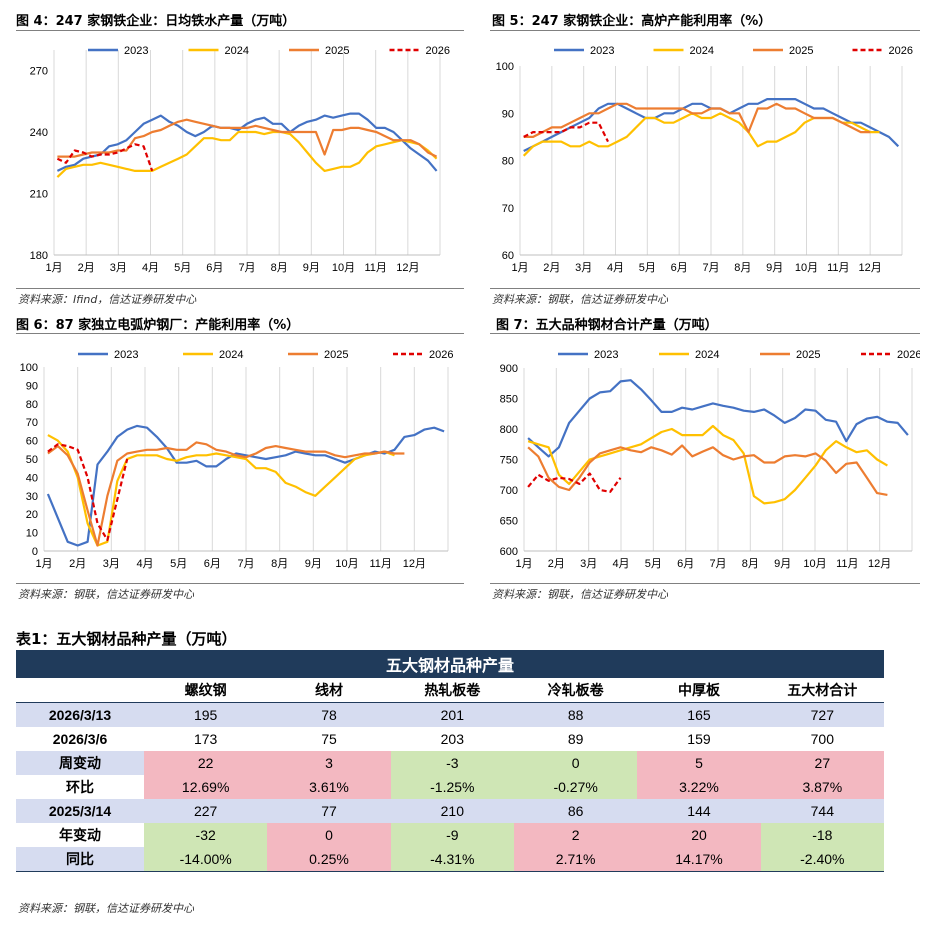 The height and width of the screenshot is (926, 936). Describe the element at coordinates (699, 763) in the screenshot. I see `table-cell: 5` at that location.